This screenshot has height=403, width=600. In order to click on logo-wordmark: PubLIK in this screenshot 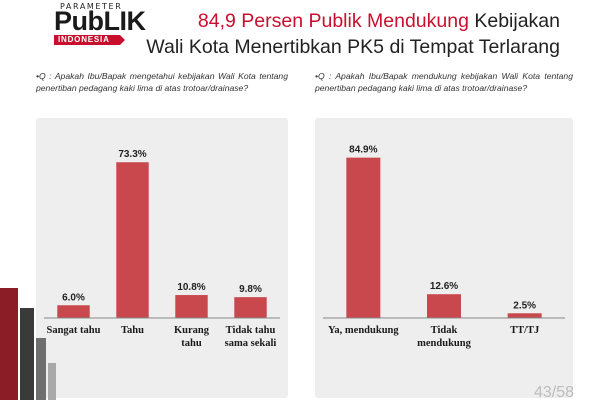, I will do `click(100, 21)`.